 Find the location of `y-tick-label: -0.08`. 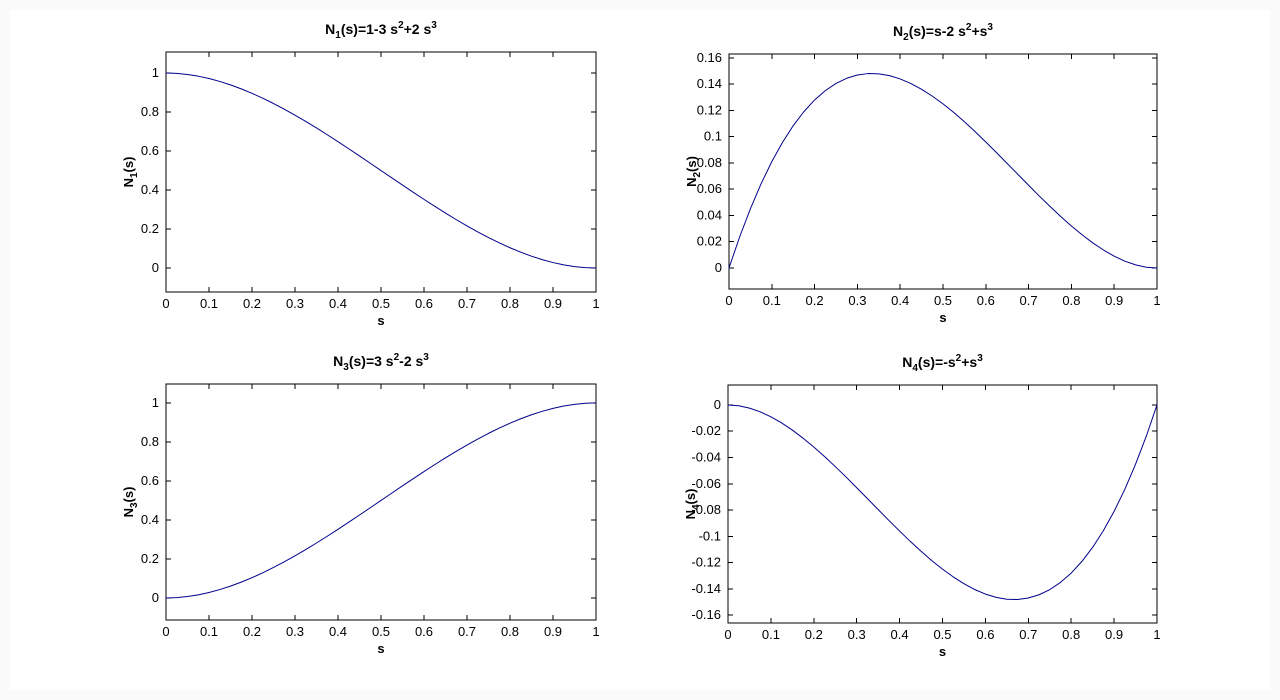

y-tick-label: -0.08 is located at coordinates (706, 509).